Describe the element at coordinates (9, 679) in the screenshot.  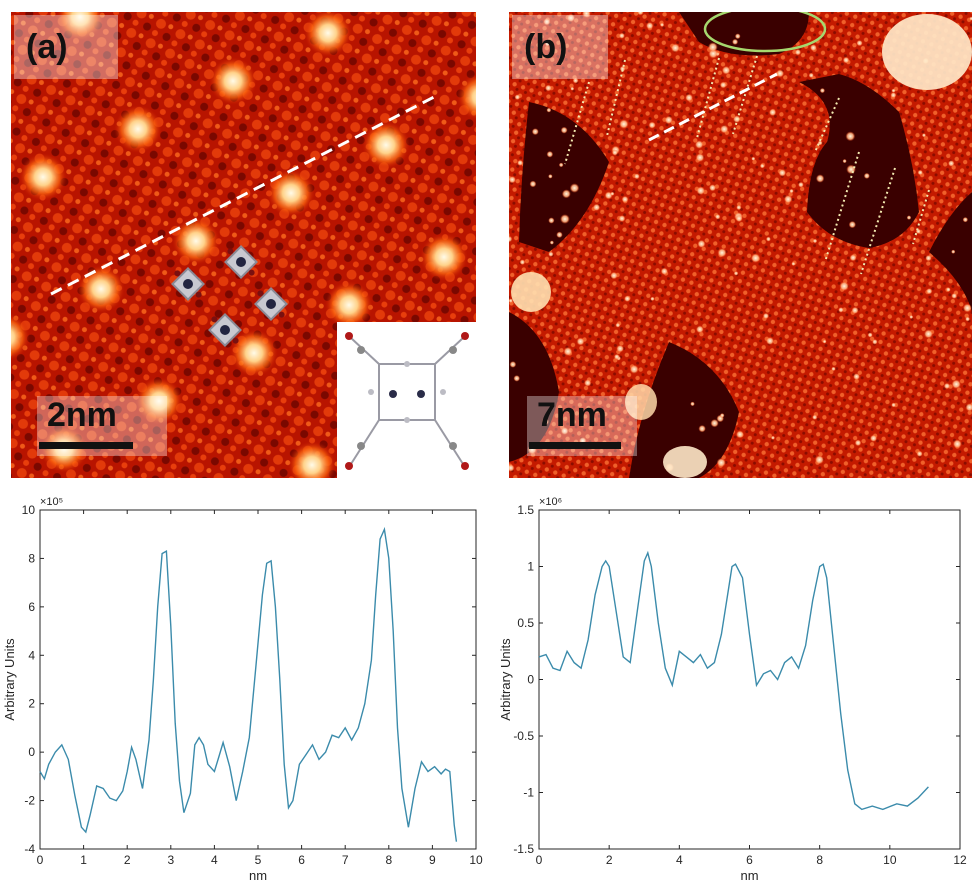
I see `y-axis-label-a: Arbitrary Units` at that location.